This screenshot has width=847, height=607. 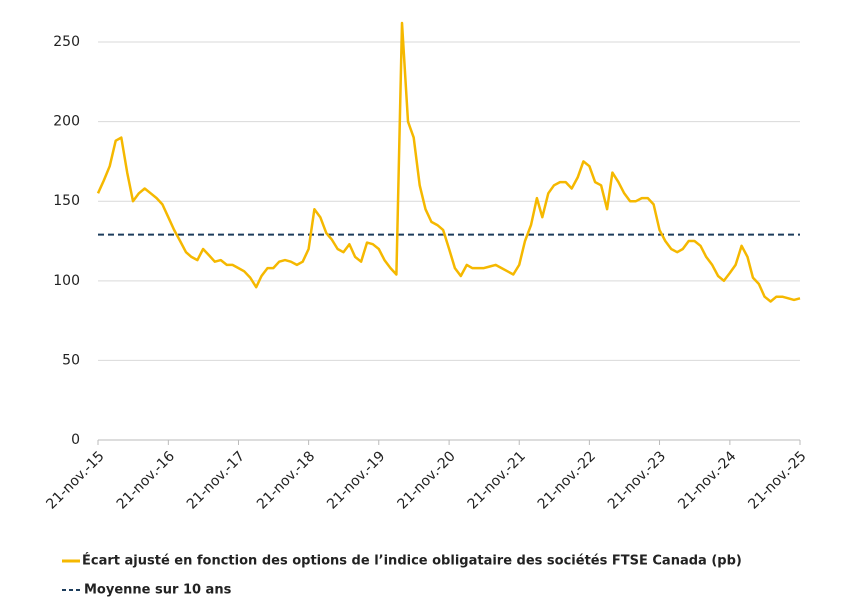 What do you see at coordinates (637, 480) in the screenshot?
I see `x-tick-label: 21-nov.-23` at bounding box center [637, 480].